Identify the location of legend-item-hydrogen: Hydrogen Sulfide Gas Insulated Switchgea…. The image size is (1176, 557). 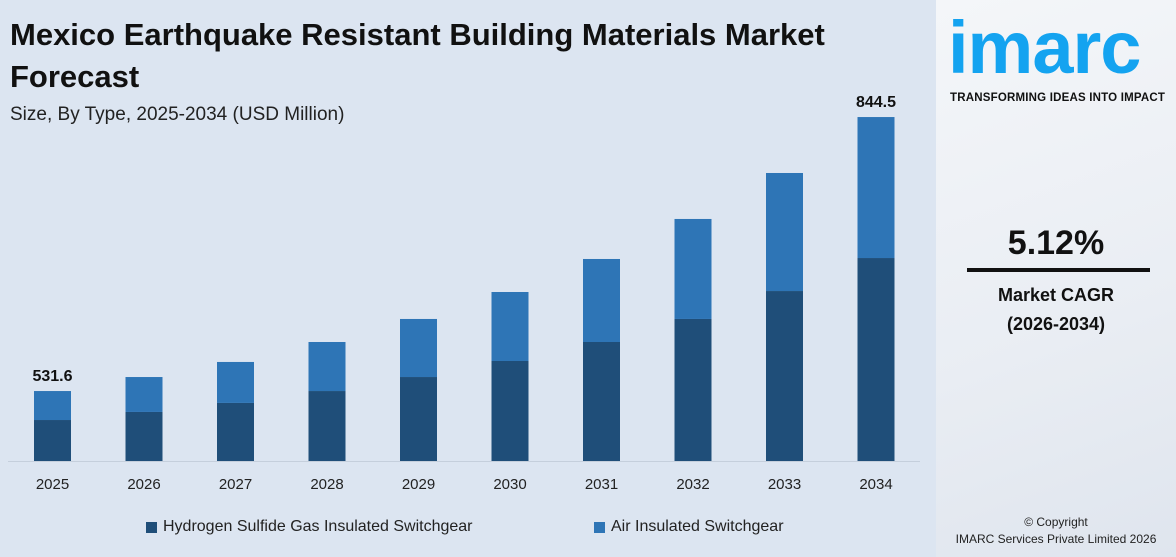
(309, 527).